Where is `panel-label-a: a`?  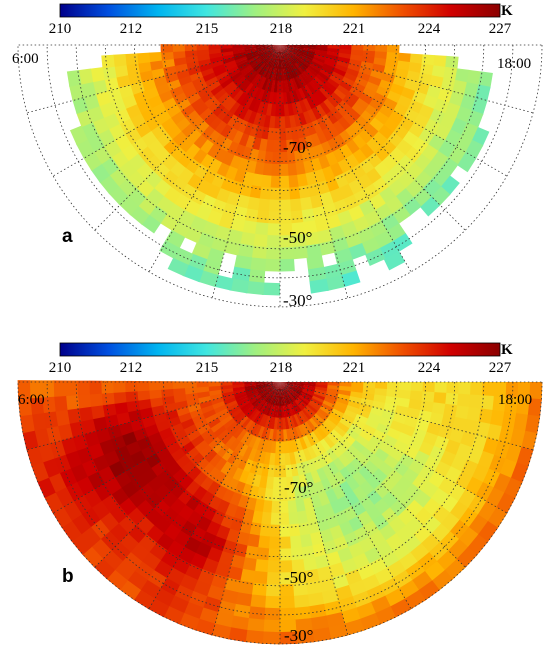 panel-label-a: a is located at coordinates (67, 236).